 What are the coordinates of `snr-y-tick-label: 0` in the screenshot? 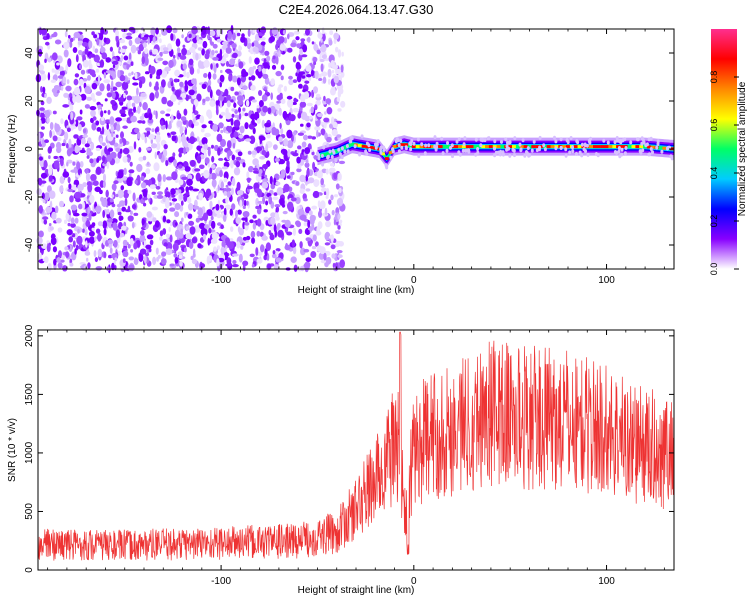 It's located at (29, 570).